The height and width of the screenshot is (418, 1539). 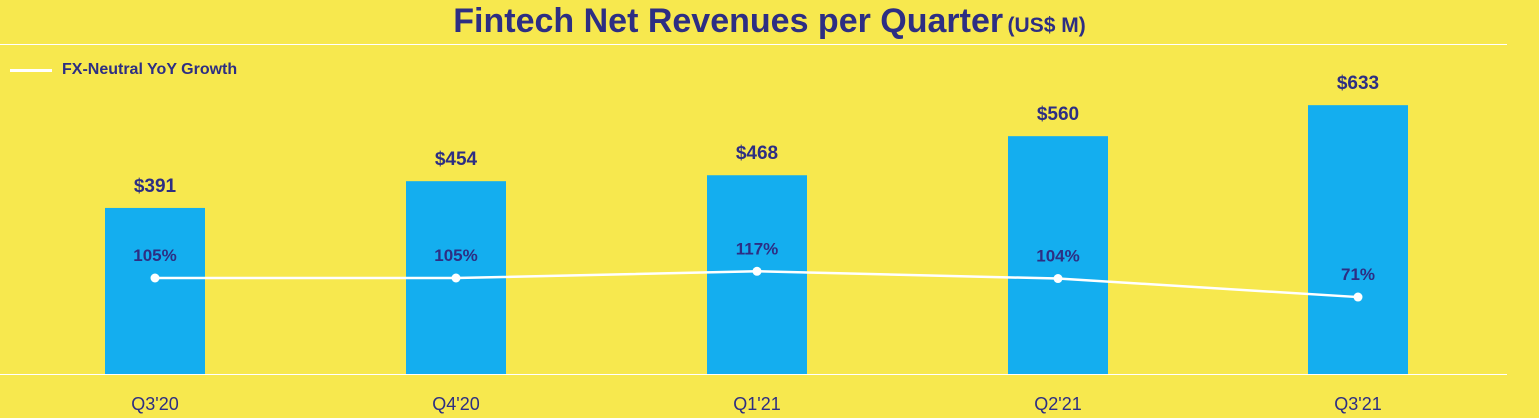 What do you see at coordinates (1358, 83) in the screenshot?
I see `bar-value-label-4: $633` at bounding box center [1358, 83].